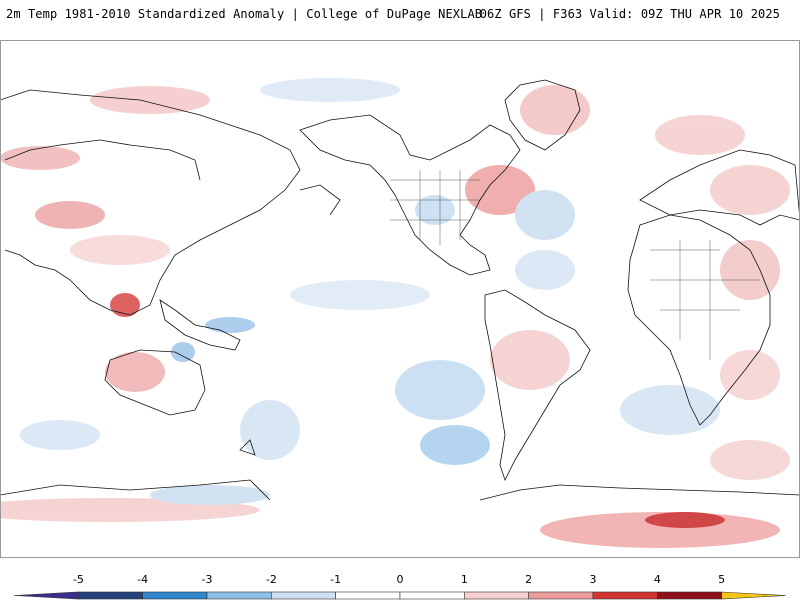 The image size is (800, 600). What do you see at coordinates (657, 579) in the screenshot?
I see `colorbar-tick-label: 4` at bounding box center [657, 579].